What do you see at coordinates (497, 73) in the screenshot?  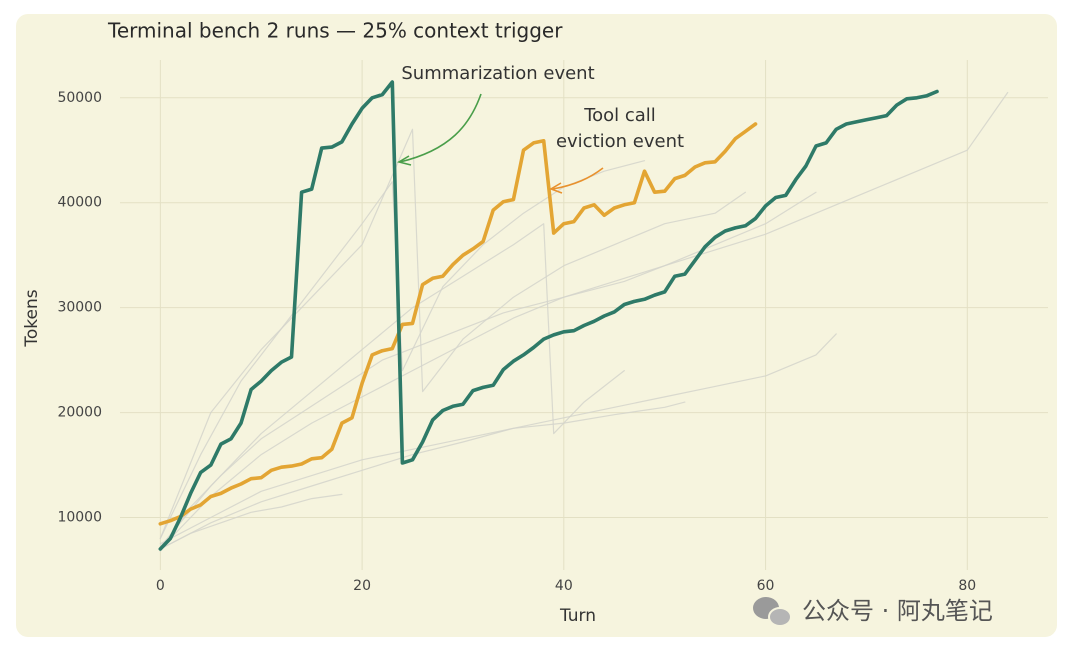 I see `annotation: Summarization event` at bounding box center [497, 73].